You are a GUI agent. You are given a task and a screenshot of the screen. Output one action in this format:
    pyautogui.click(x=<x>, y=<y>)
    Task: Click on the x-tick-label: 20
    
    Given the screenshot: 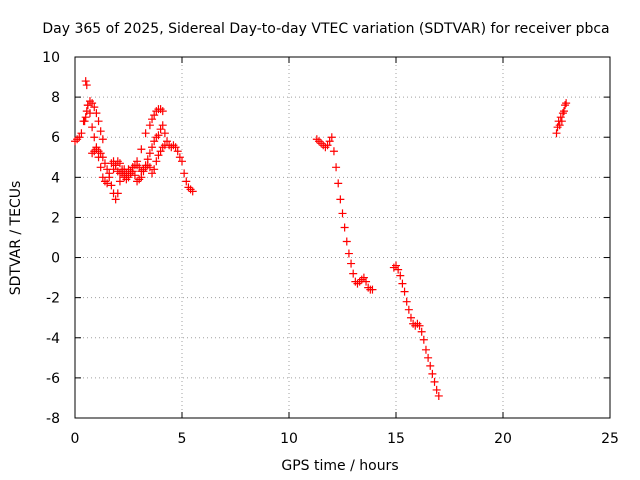 What is the action you would take?
    pyautogui.click(x=503, y=439)
    